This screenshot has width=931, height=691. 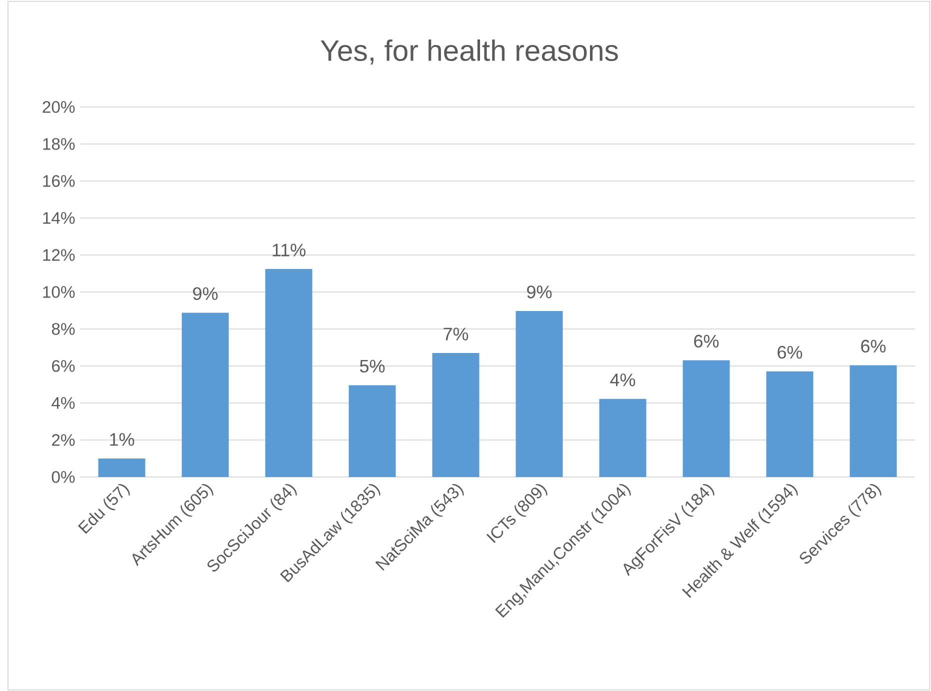 What do you see at coordinates (59, 181) in the screenshot?
I see `y-tick-label: 16%` at bounding box center [59, 181].